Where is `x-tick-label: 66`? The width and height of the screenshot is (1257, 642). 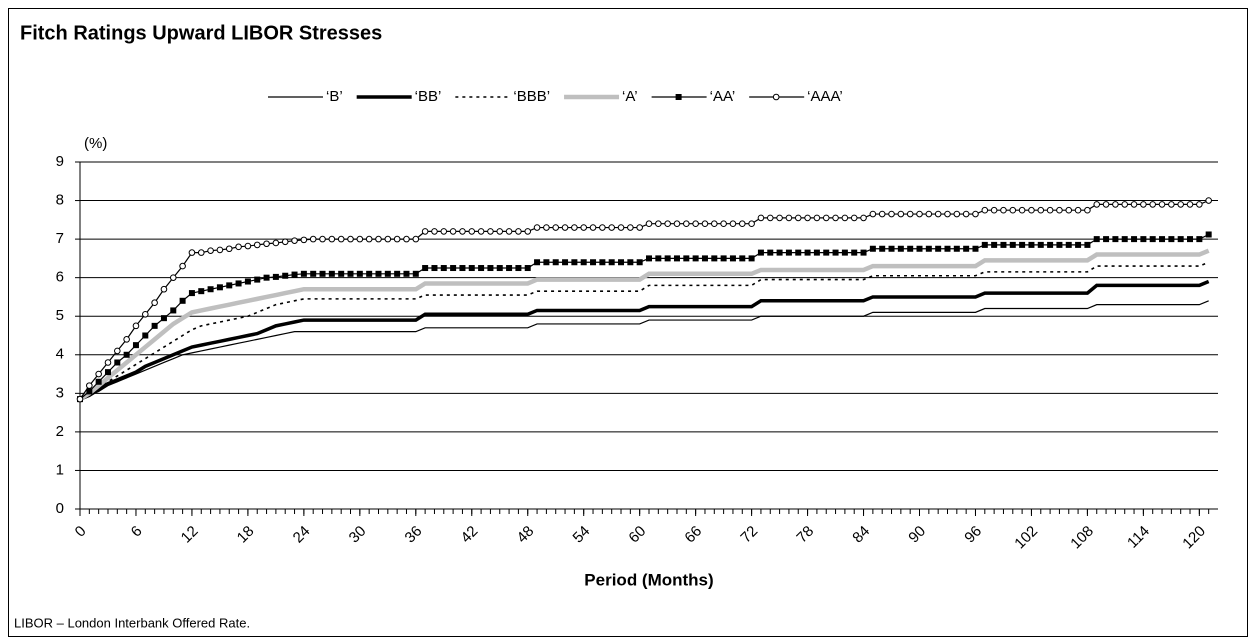
x-tick-label: 66 is located at coordinates (693, 535).